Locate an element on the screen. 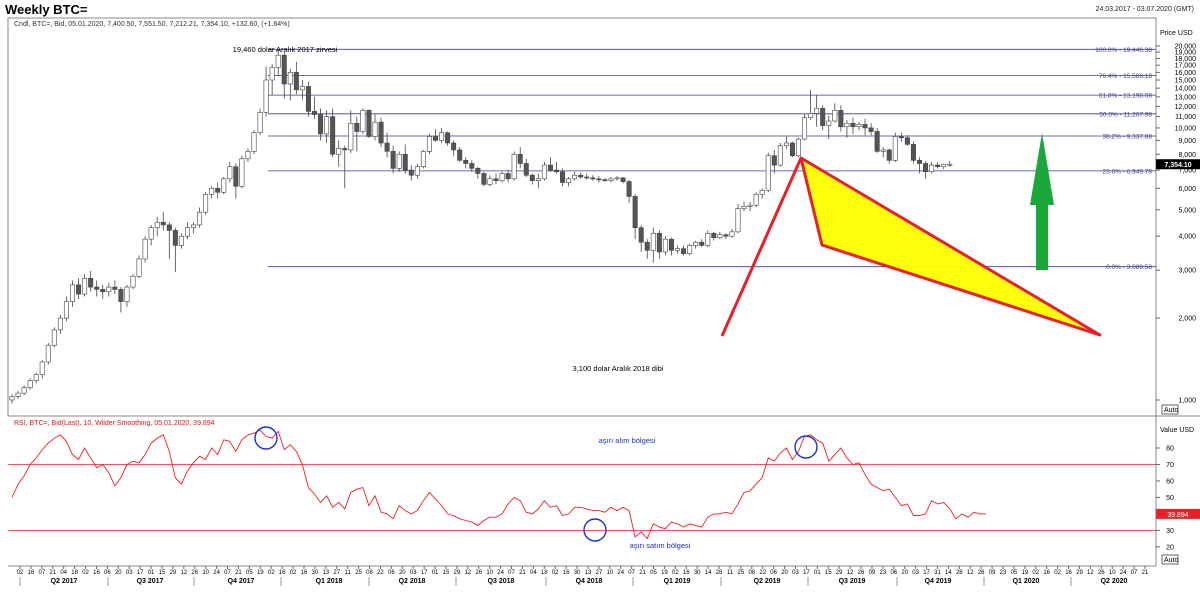 The height and width of the screenshot is (597, 1200). time-tick-label: 30 is located at coordinates (697, 573).